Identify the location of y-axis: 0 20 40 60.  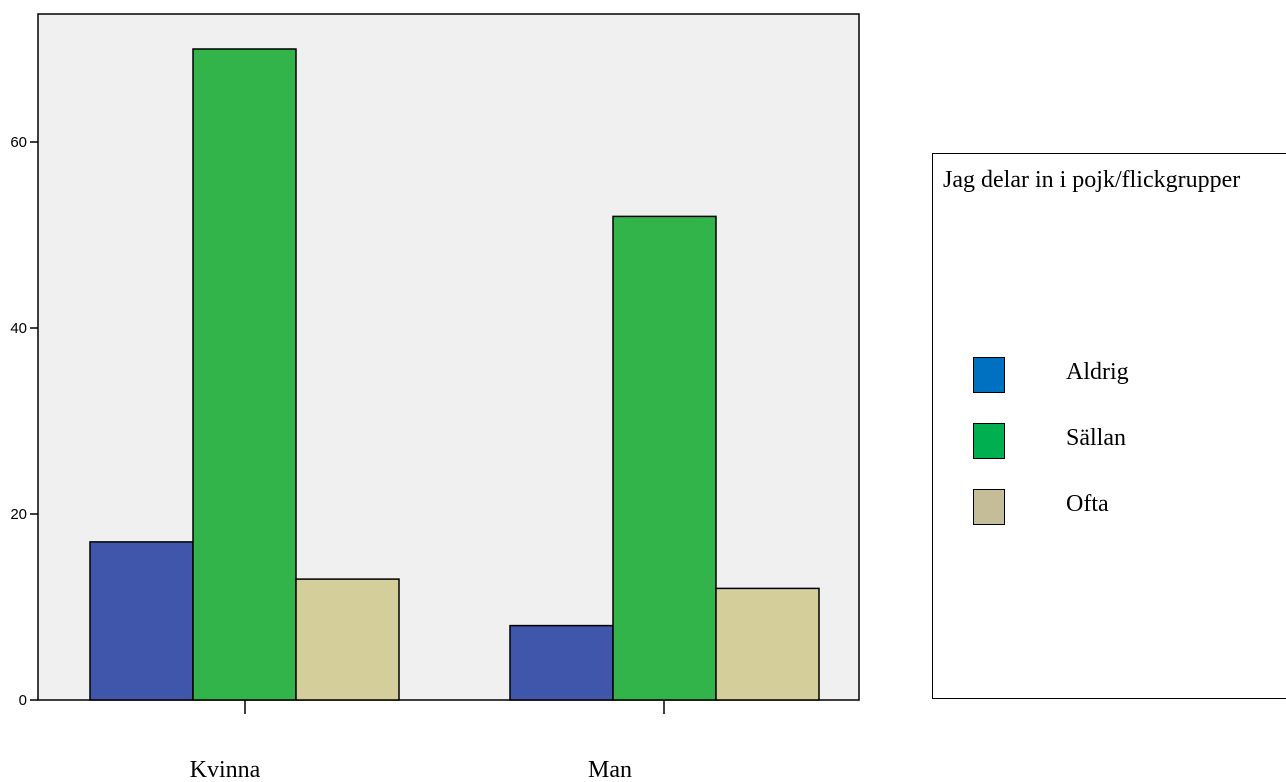
(24, 421).